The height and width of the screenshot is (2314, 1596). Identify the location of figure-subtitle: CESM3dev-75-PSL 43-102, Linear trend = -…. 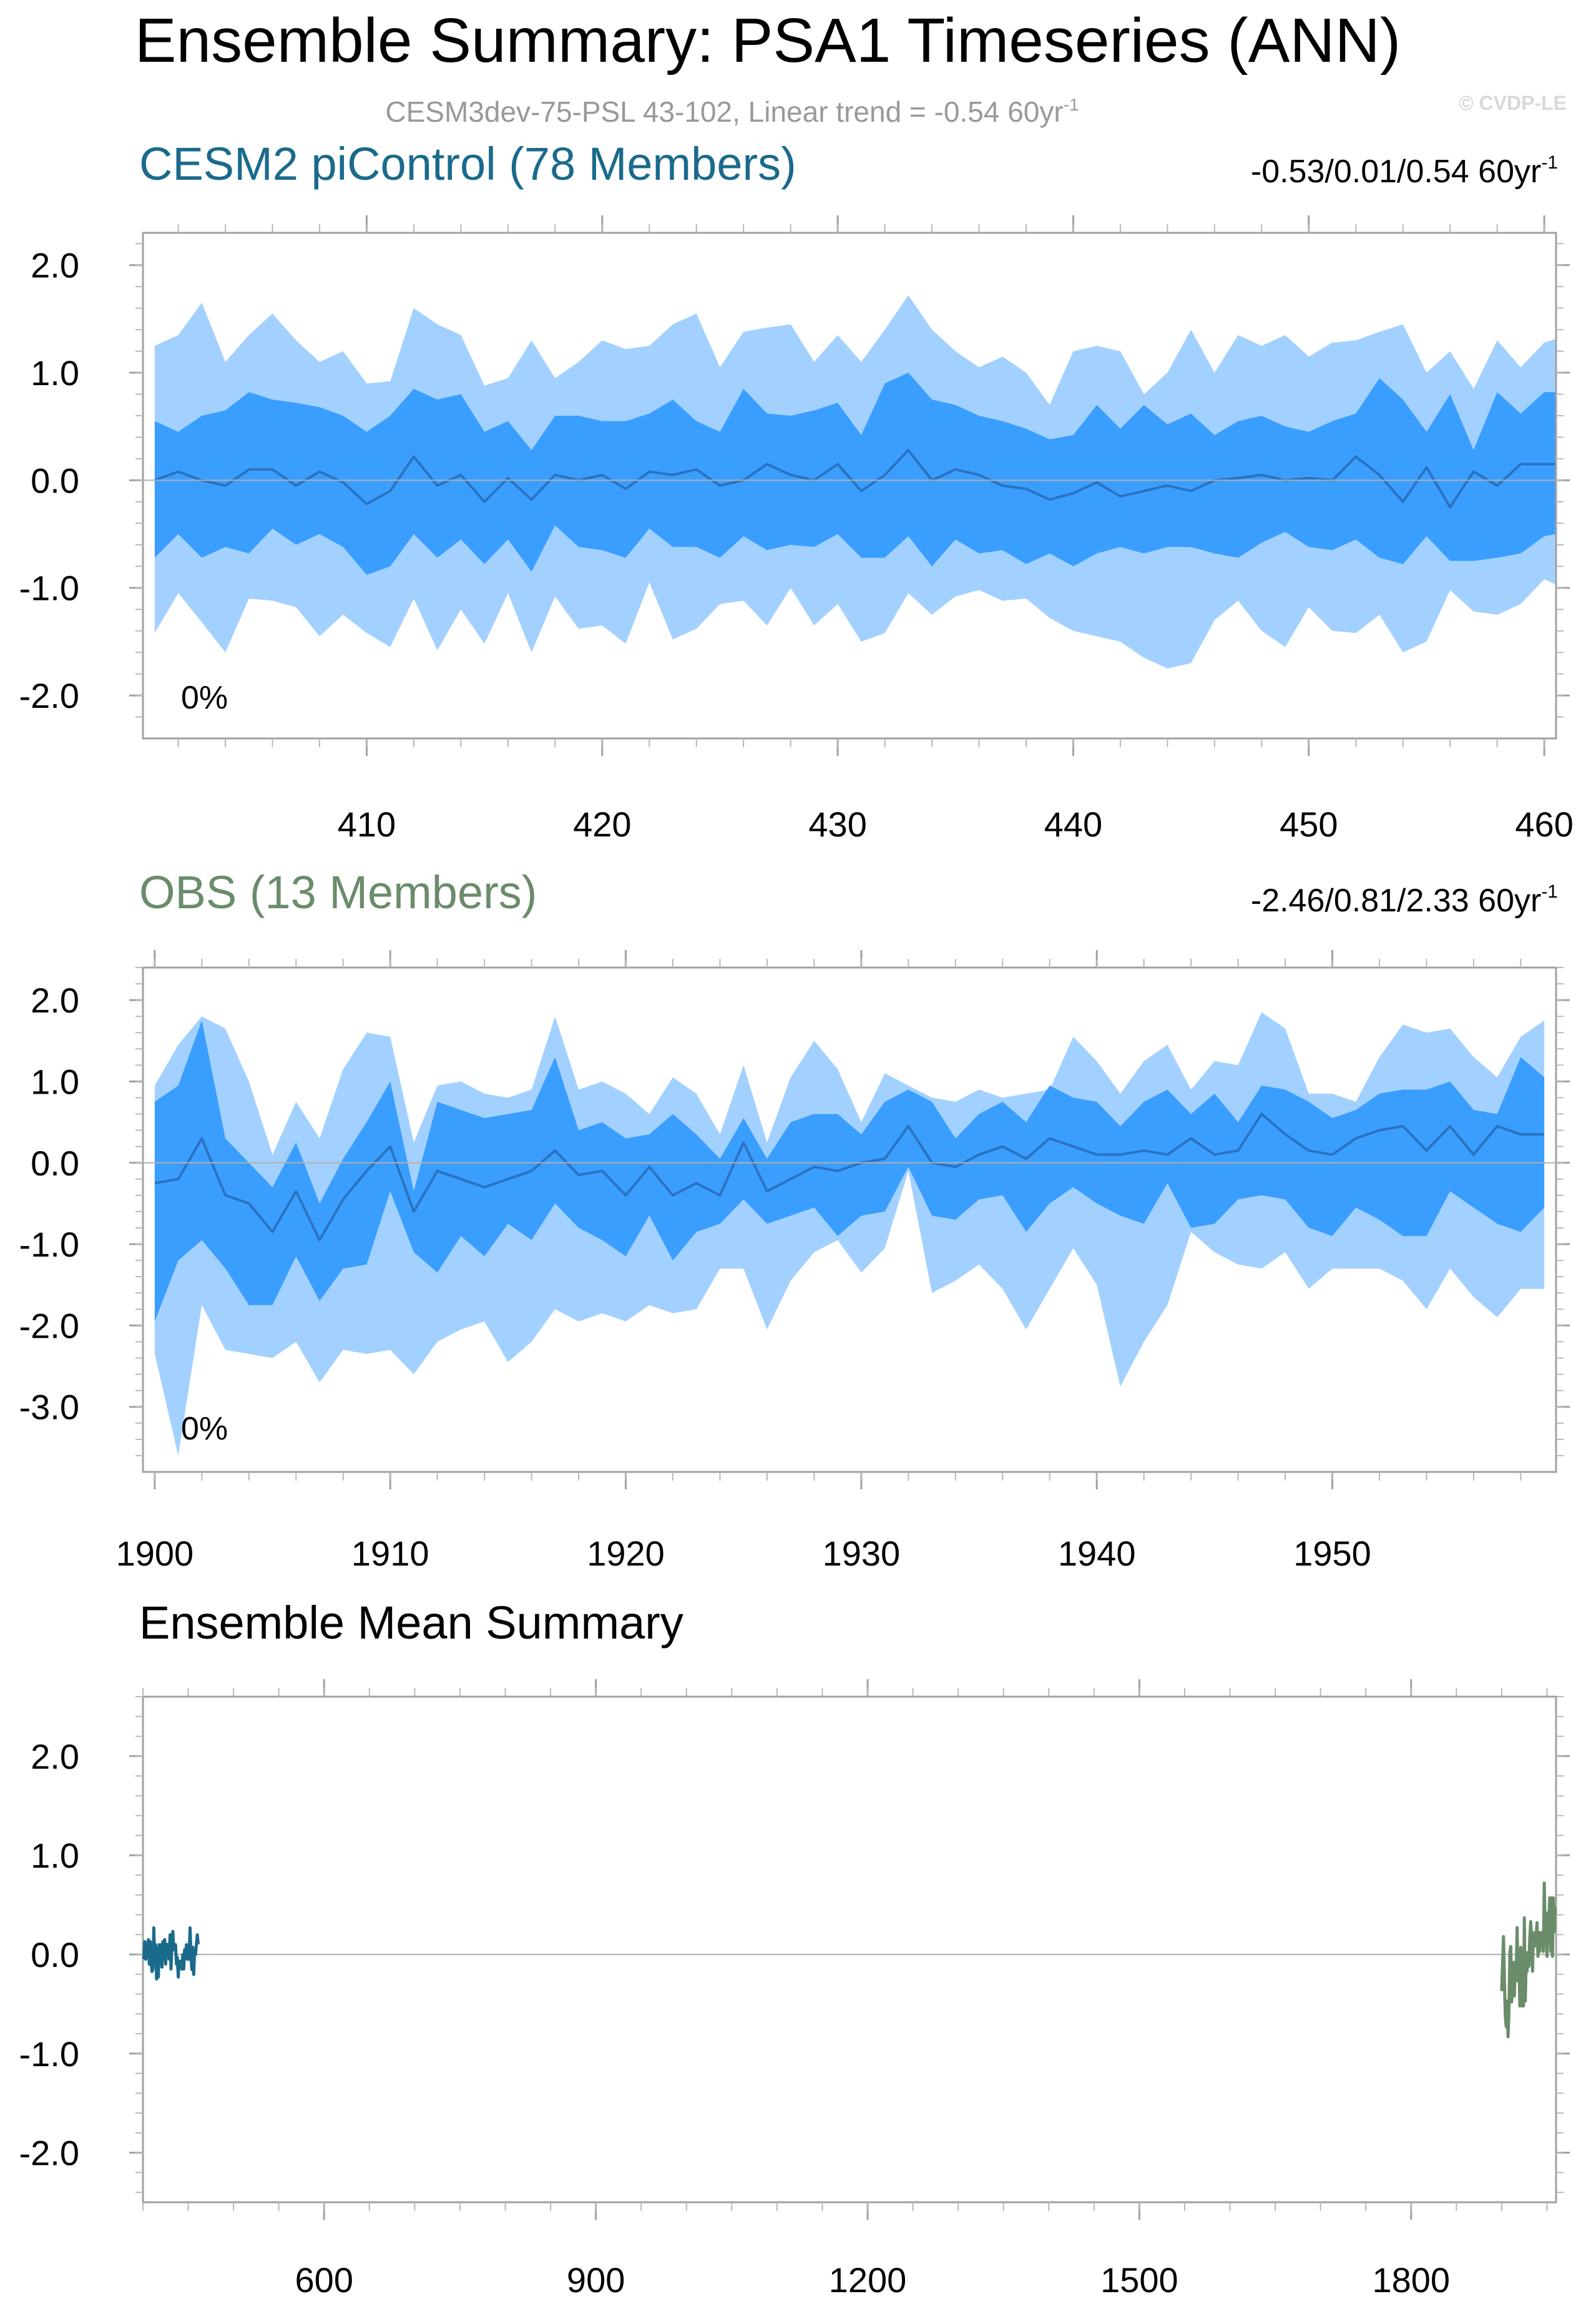
(732, 111).